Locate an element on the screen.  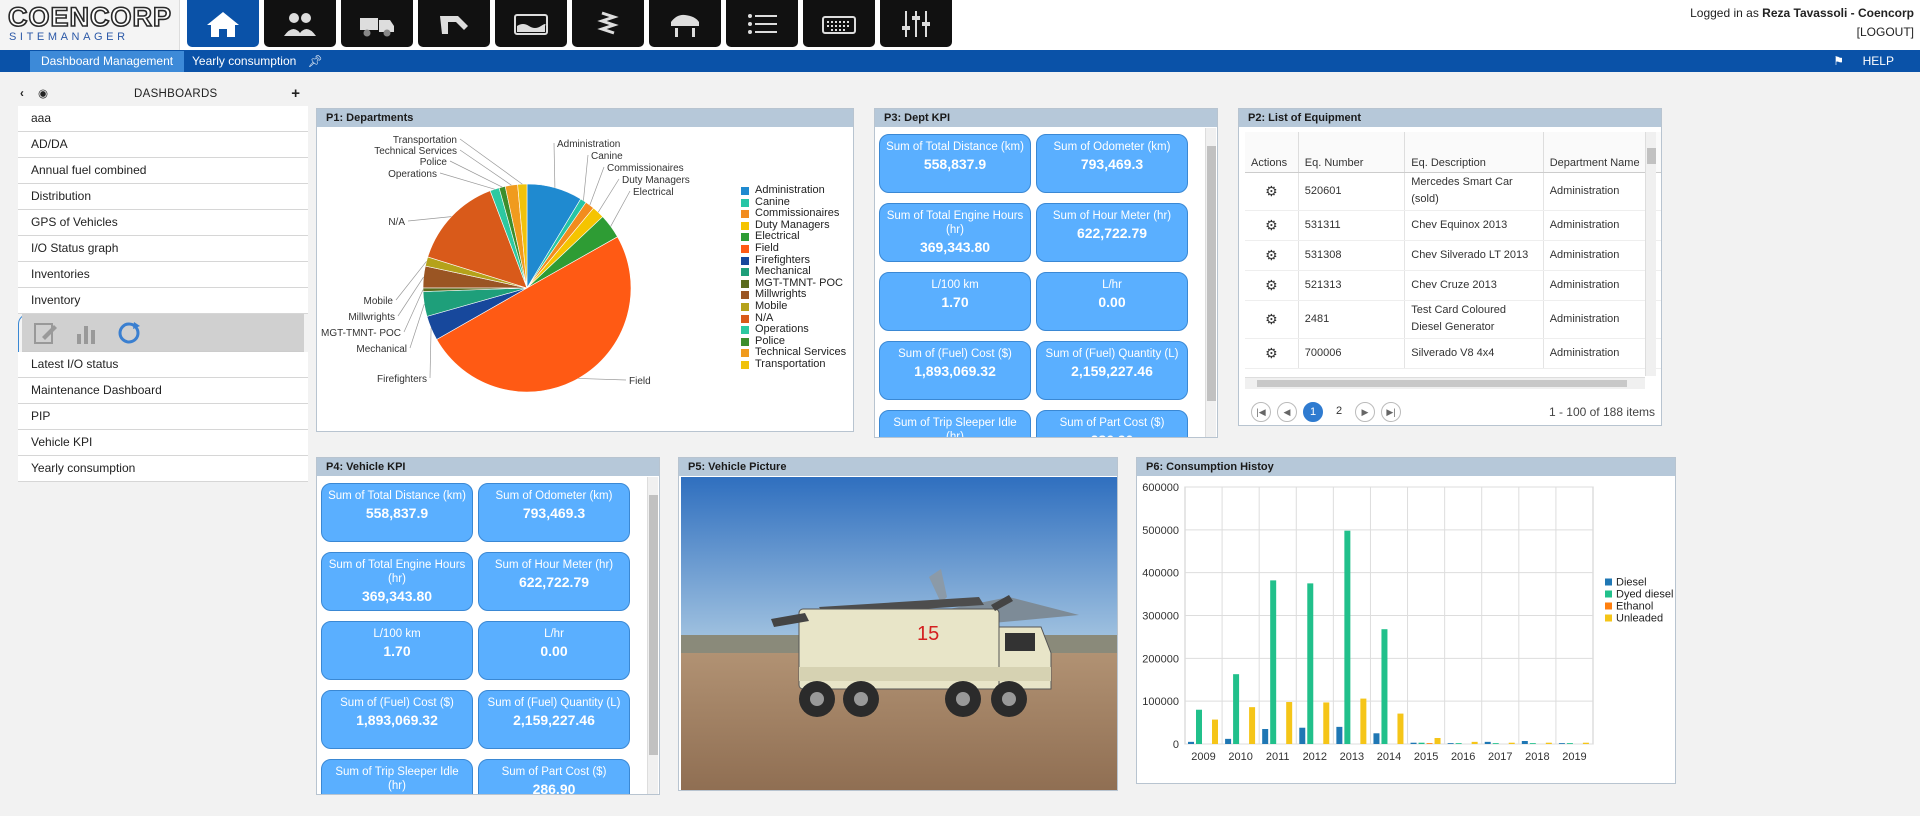
bar-unleaded-2018 is located at coordinates (1548, 743).